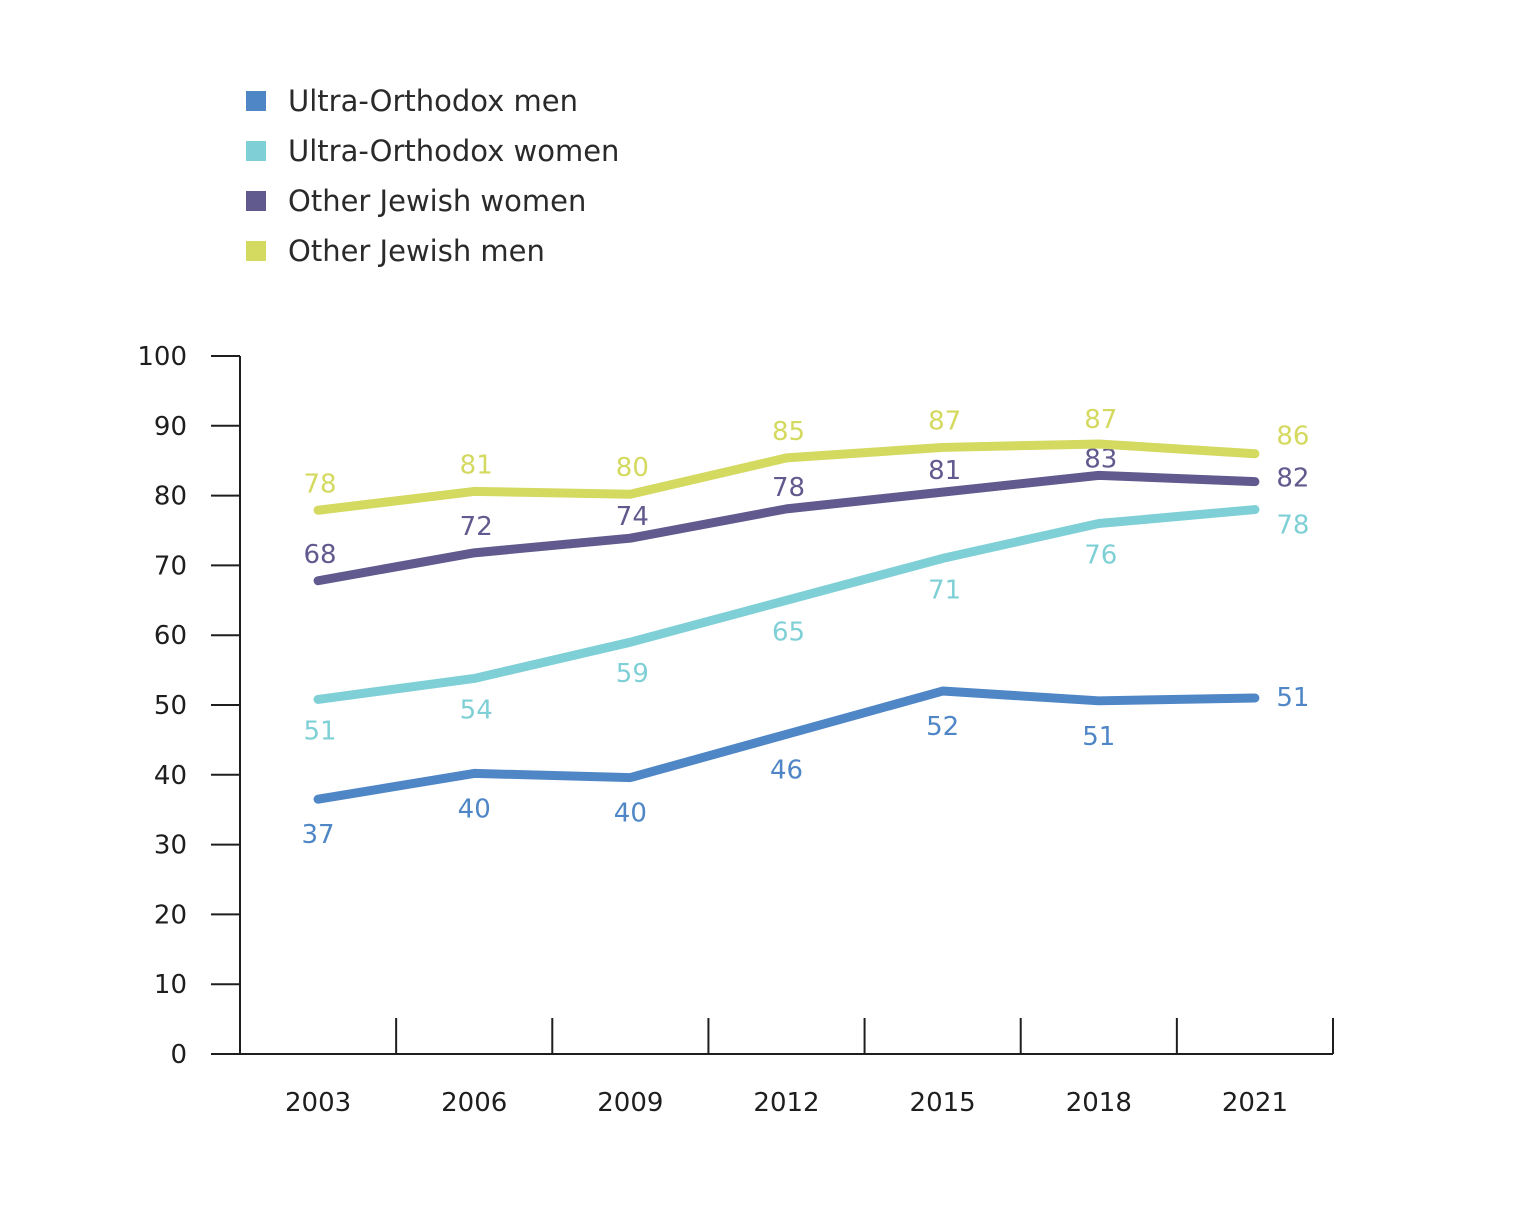 Image resolution: width=1536 pixels, height=1212 pixels. I want to click on data-label: 65, so click(788, 632).